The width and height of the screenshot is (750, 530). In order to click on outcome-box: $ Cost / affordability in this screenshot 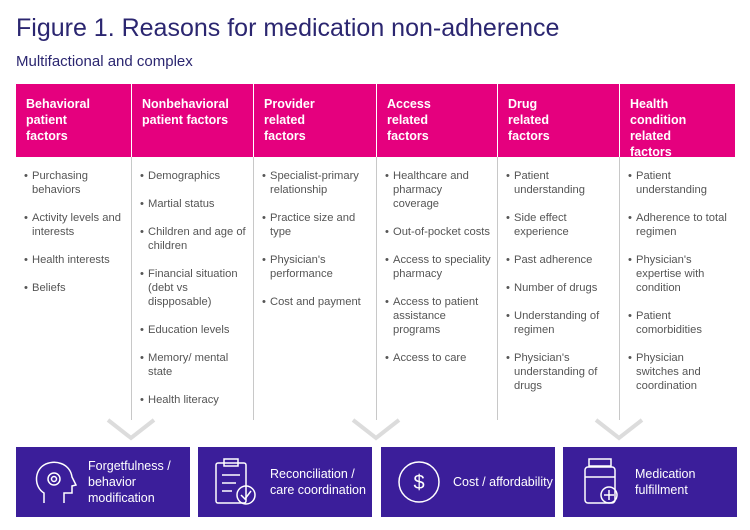, I will do `click(468, 482)`.